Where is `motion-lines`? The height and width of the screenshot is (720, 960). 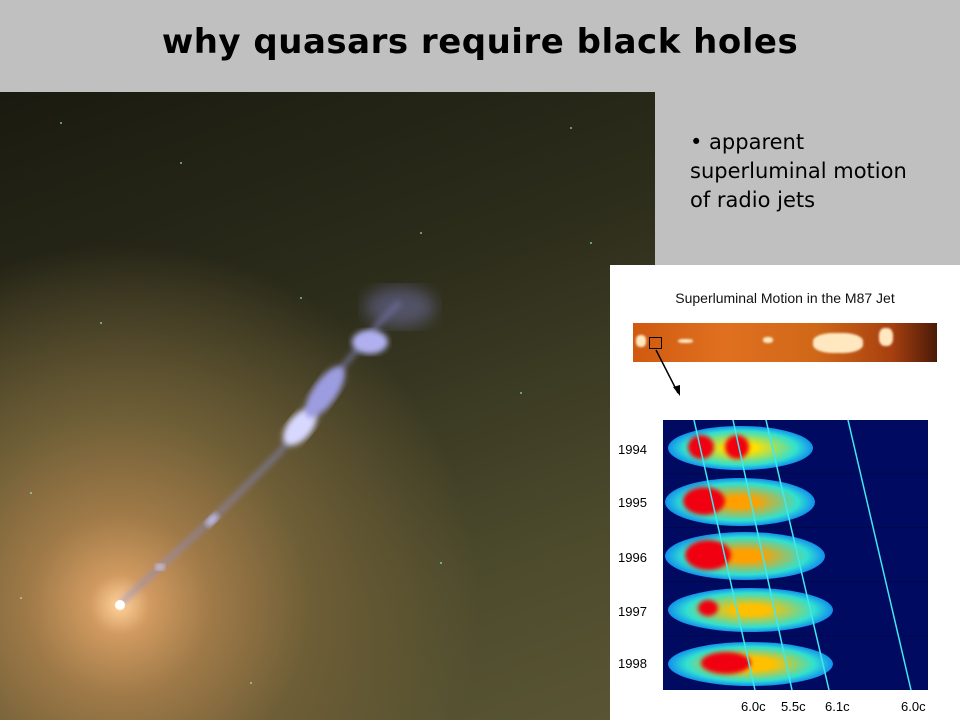
motion-lines is located at coordinates (802, 555).